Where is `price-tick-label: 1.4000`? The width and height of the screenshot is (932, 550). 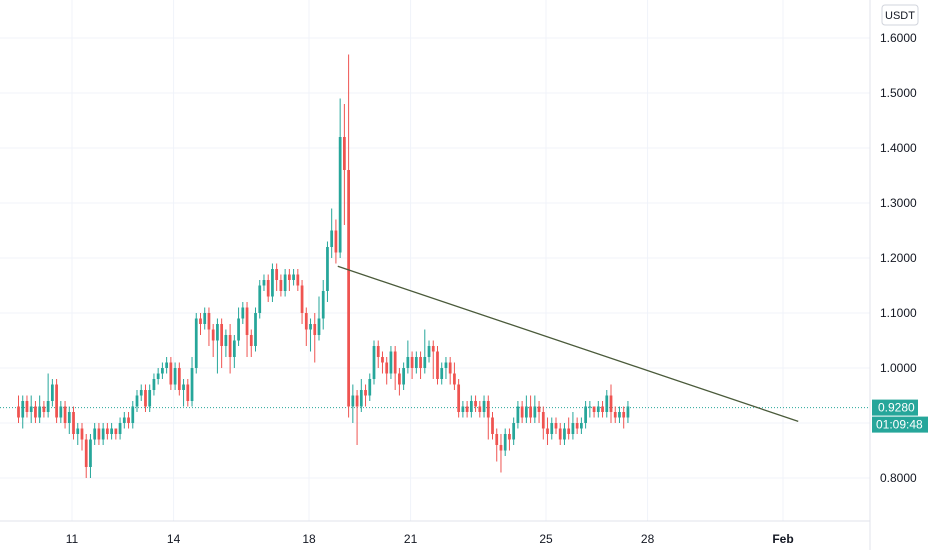
price-tick-label: 1.4000 is located at coordinates (898, 148).